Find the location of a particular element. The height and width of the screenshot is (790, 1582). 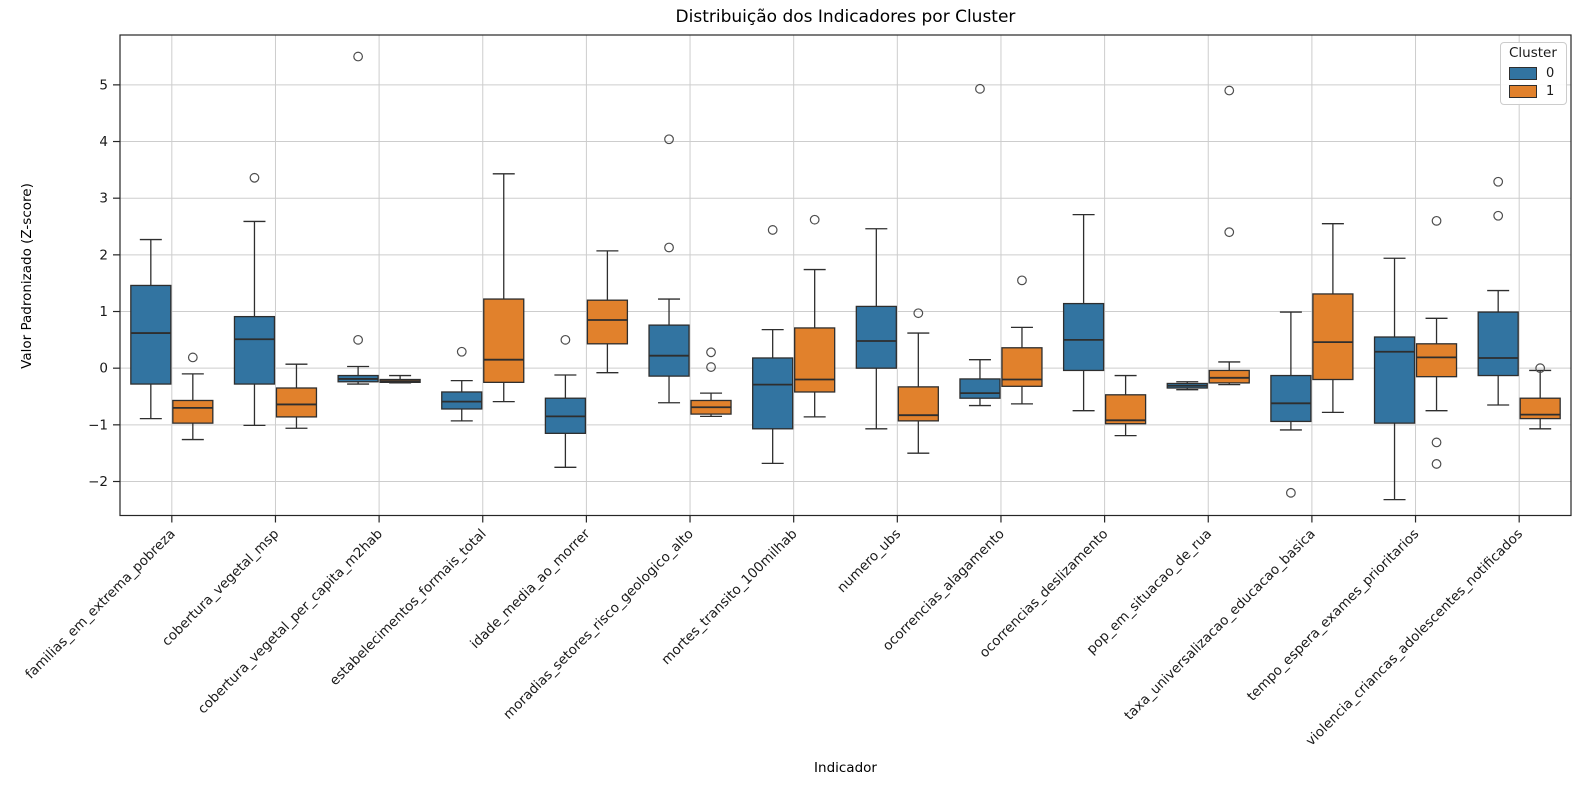

x-axis-label: Indicador is located at coordinates (845, 768).